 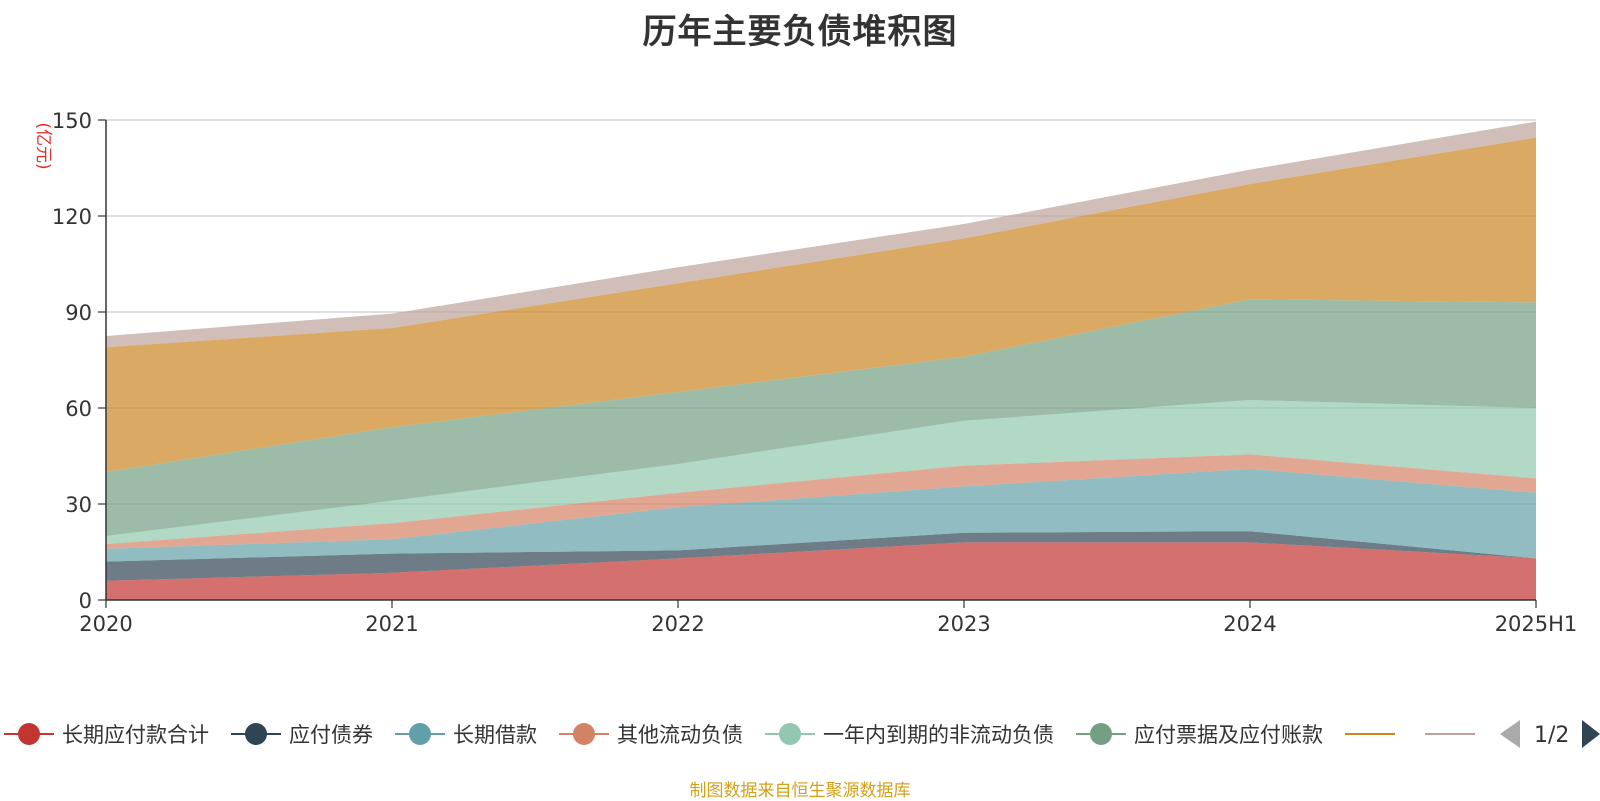 I want to click on y-tick-label: 150, so click(x=72, y=121).